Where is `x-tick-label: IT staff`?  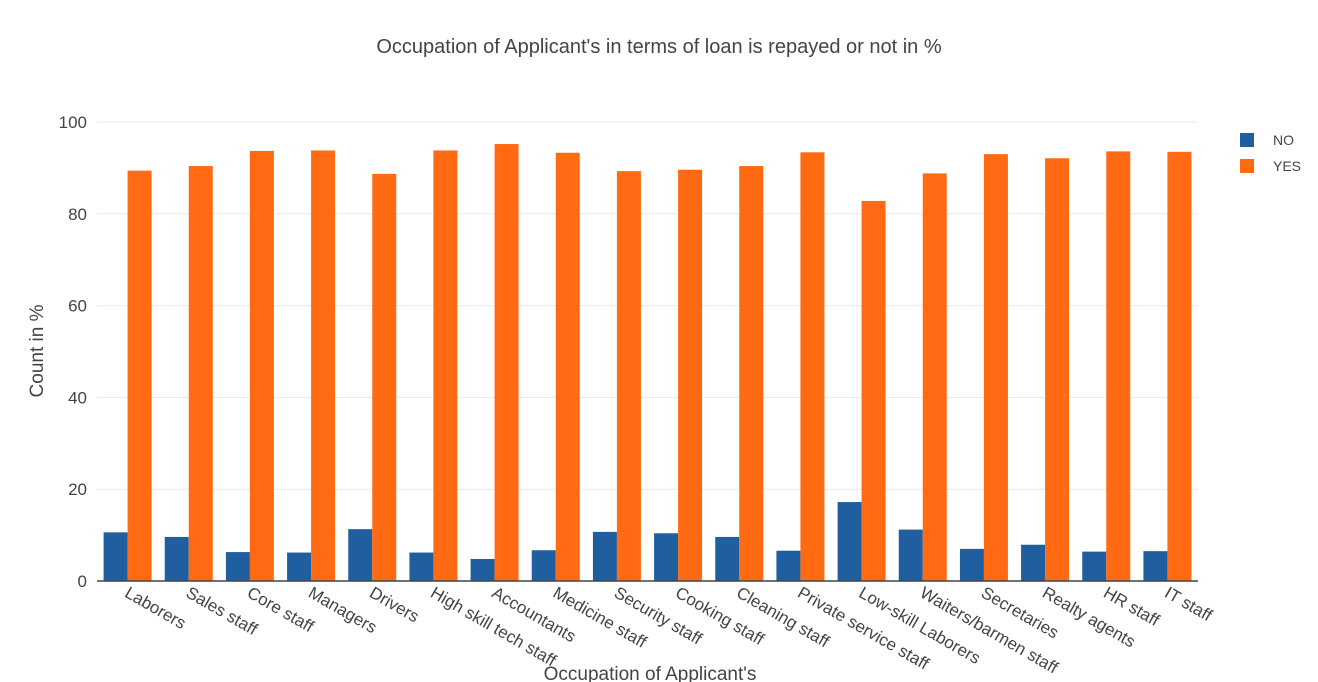
x-tick-label: IT staff is located at coordinates (1188, 604).